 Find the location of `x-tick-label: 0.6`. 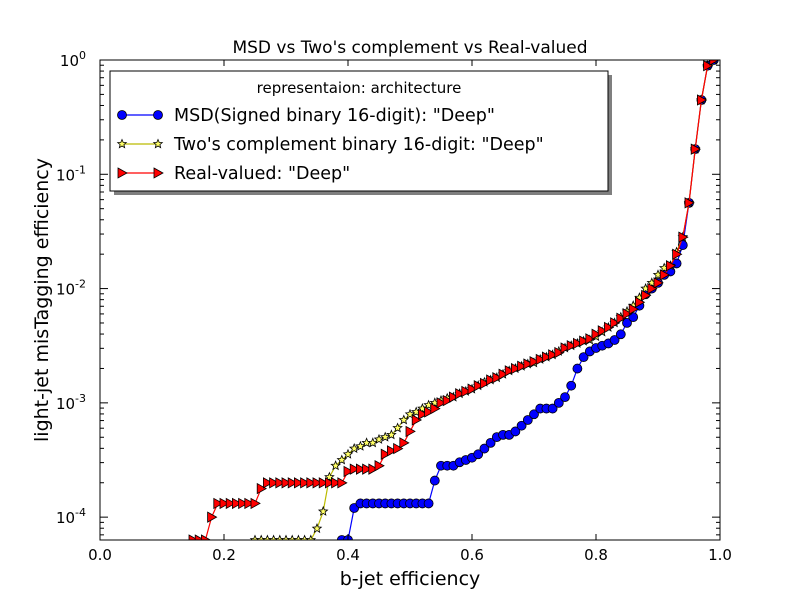

x-tick-label: 0.6 is located at coordinates (472, 555).